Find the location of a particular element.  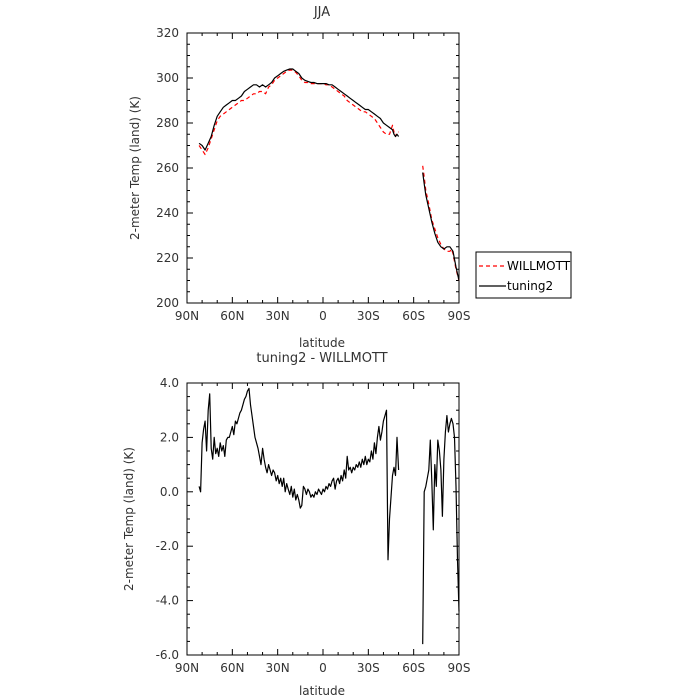

bottom-y-tick-label: 0.0 is located at coordinates (169, 492).